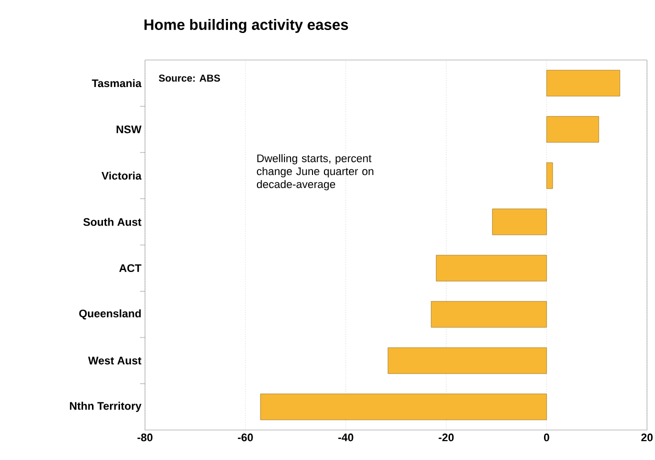  Describe the element at coordinates (129, 130) in the screenshot. I see `y-tick-label: NSW` at that location.